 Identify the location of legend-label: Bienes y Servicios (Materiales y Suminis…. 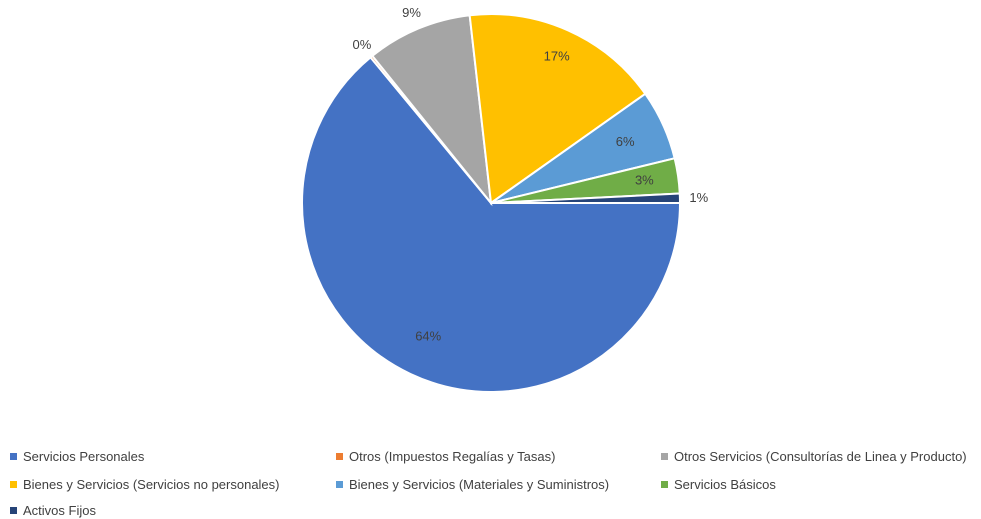
(479, 484).